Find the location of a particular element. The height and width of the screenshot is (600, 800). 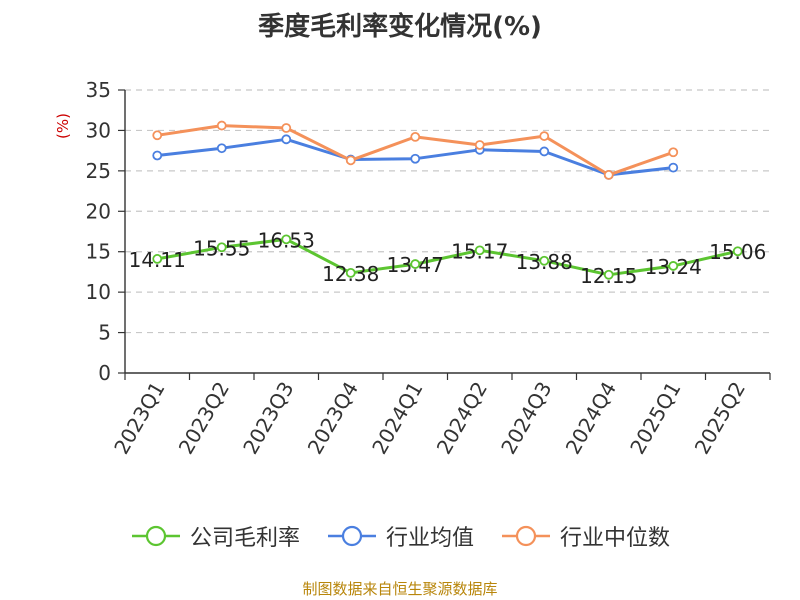

x-tick-label: 2024Q3 is located at coordinates (526, 418).